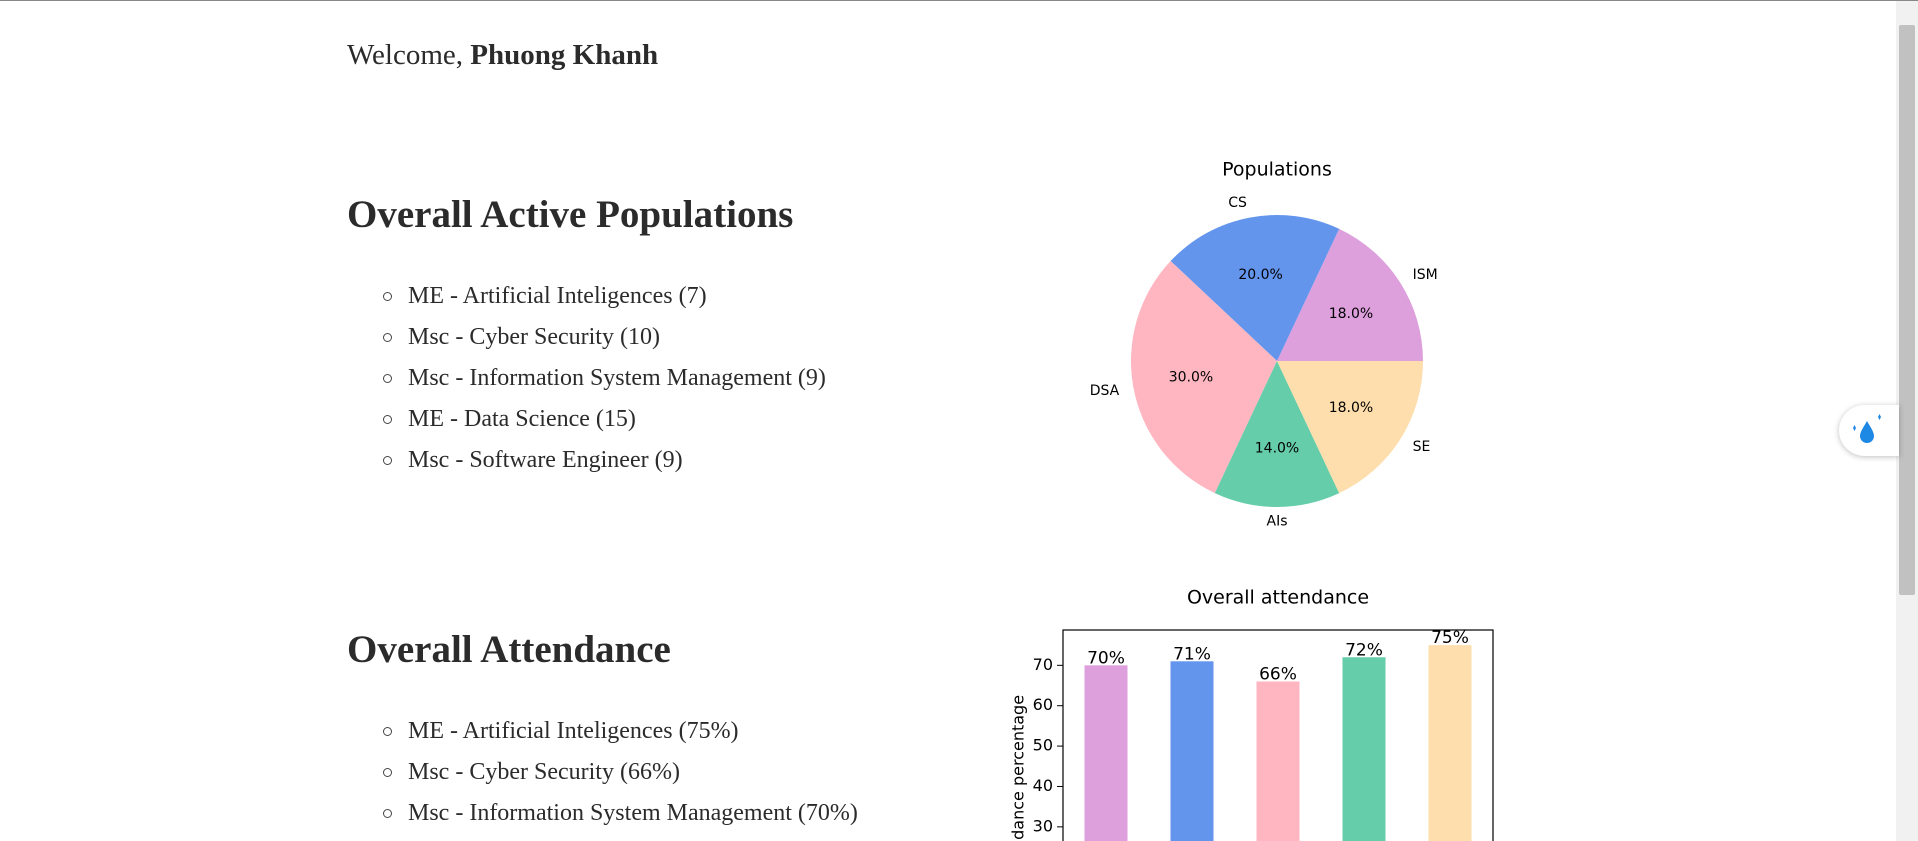 Image resolution: width=1918 pixels, height=841 pixels. I want to click on scrollbar, so click(1907, 421).